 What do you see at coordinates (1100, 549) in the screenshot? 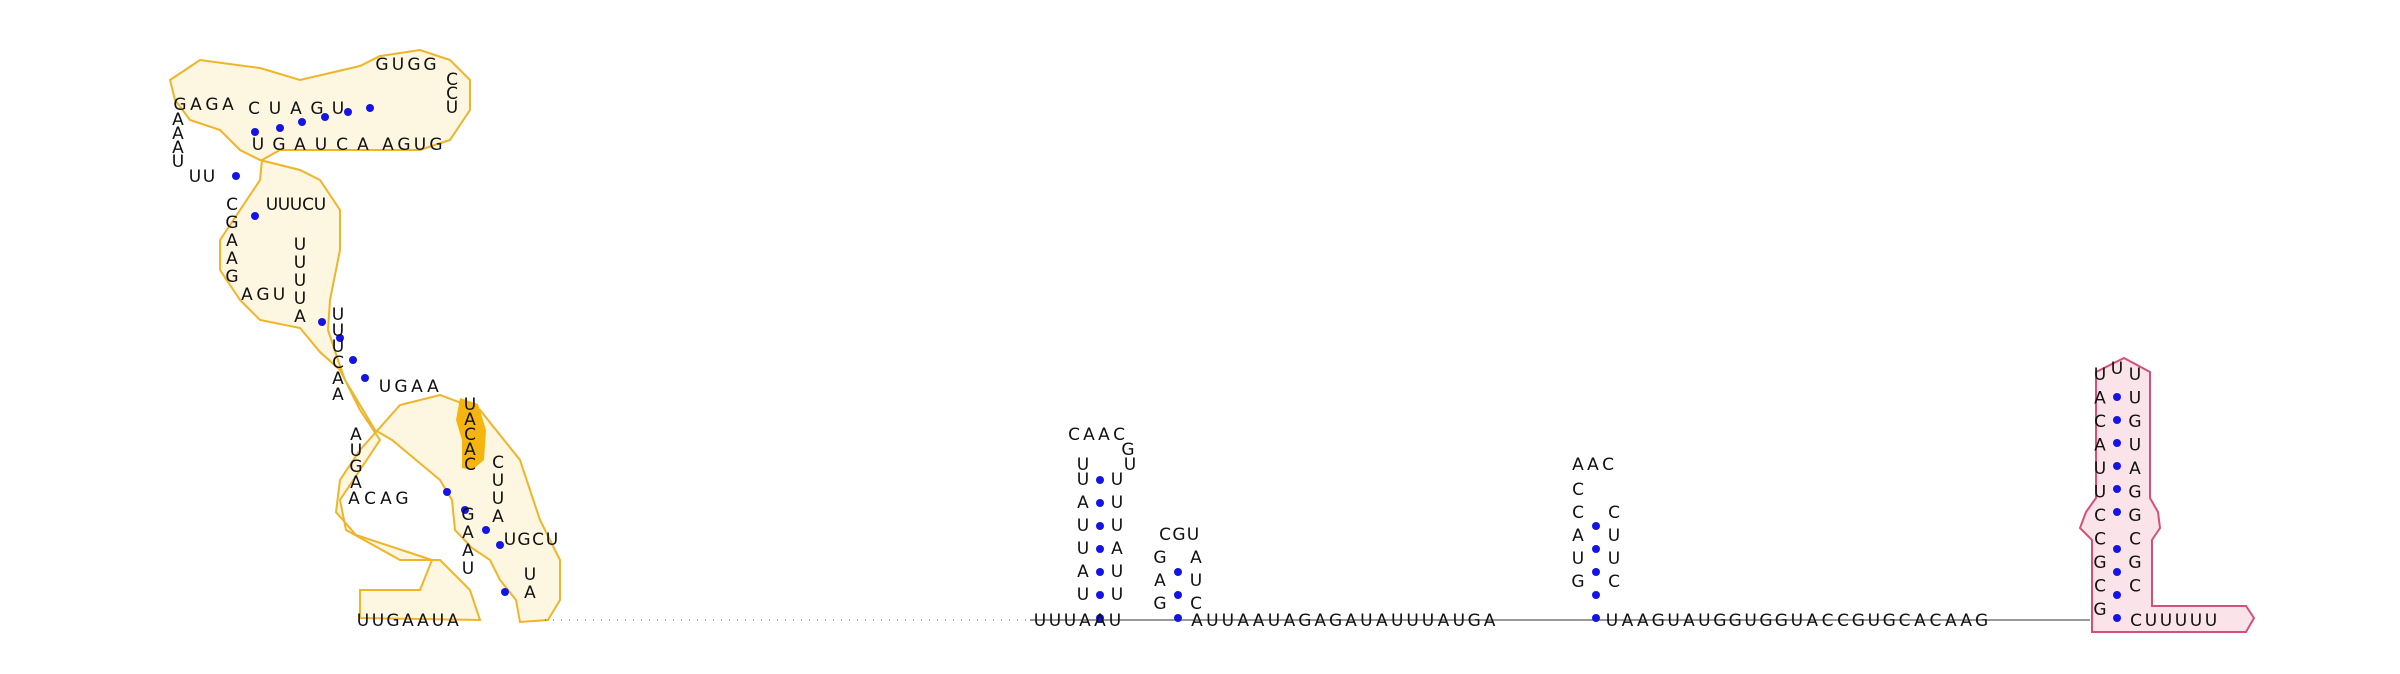
I see `stem-2-pairs` at bounding box center [1100, 549].